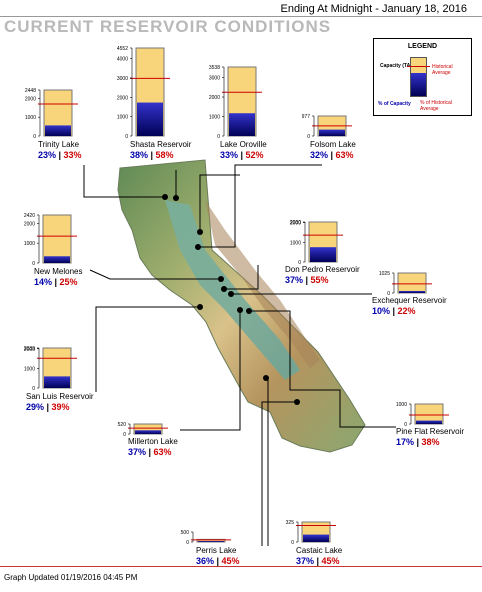 The width and height of the screenshot is (482, 592). I want to click on connector-new-melones, so click(155, 274).